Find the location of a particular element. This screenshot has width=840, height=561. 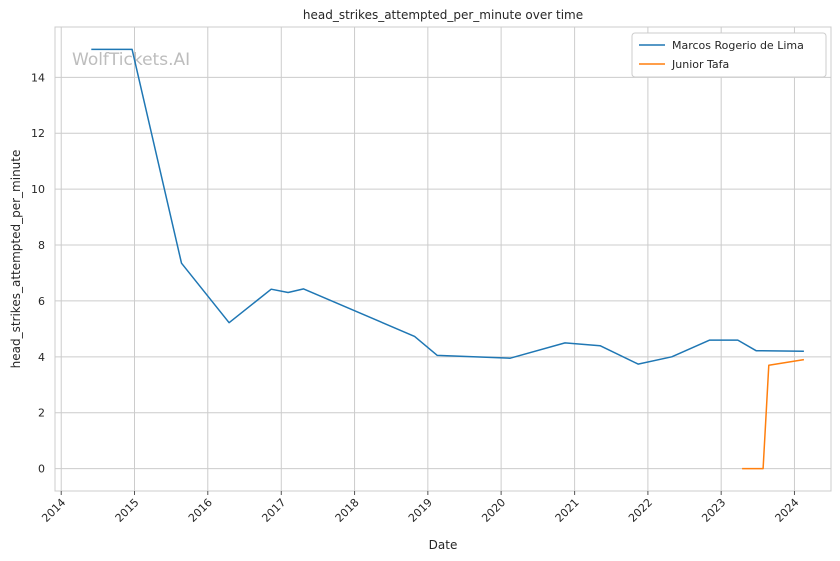

x-axis-label: Date is located at coordinates (443, 545).